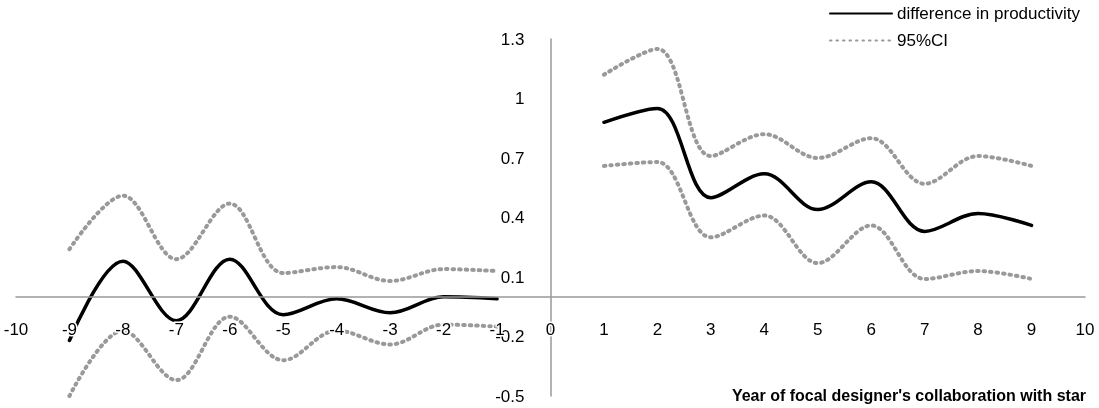 This screenshot has height=408, width=1099. I want to click on x-tick-label: -5, so click(283, 329).